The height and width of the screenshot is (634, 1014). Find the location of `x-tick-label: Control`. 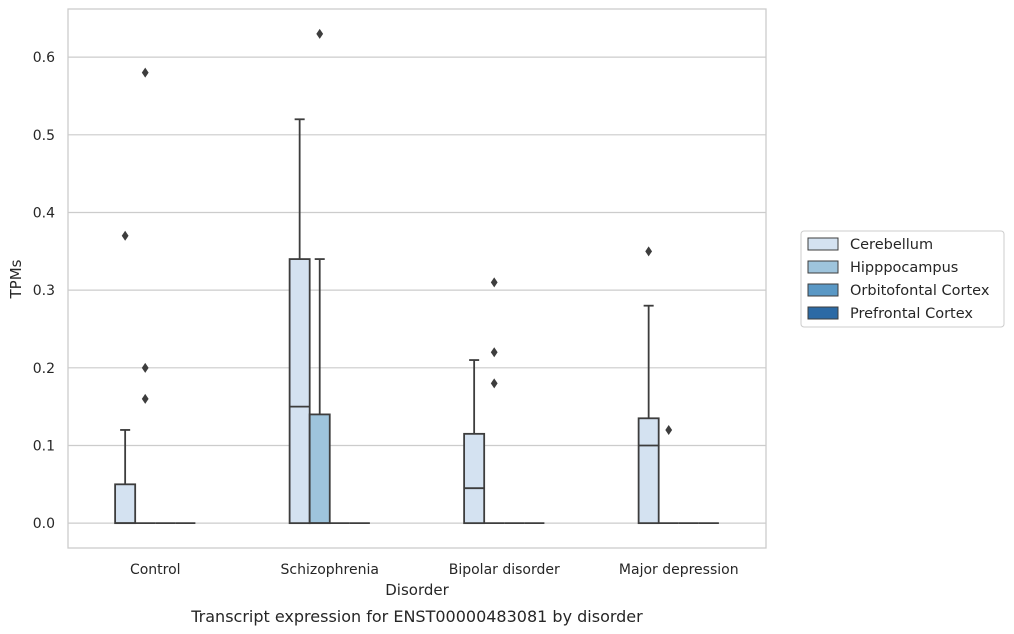

x-tick-label: Control is located at coordinates (155, 570).